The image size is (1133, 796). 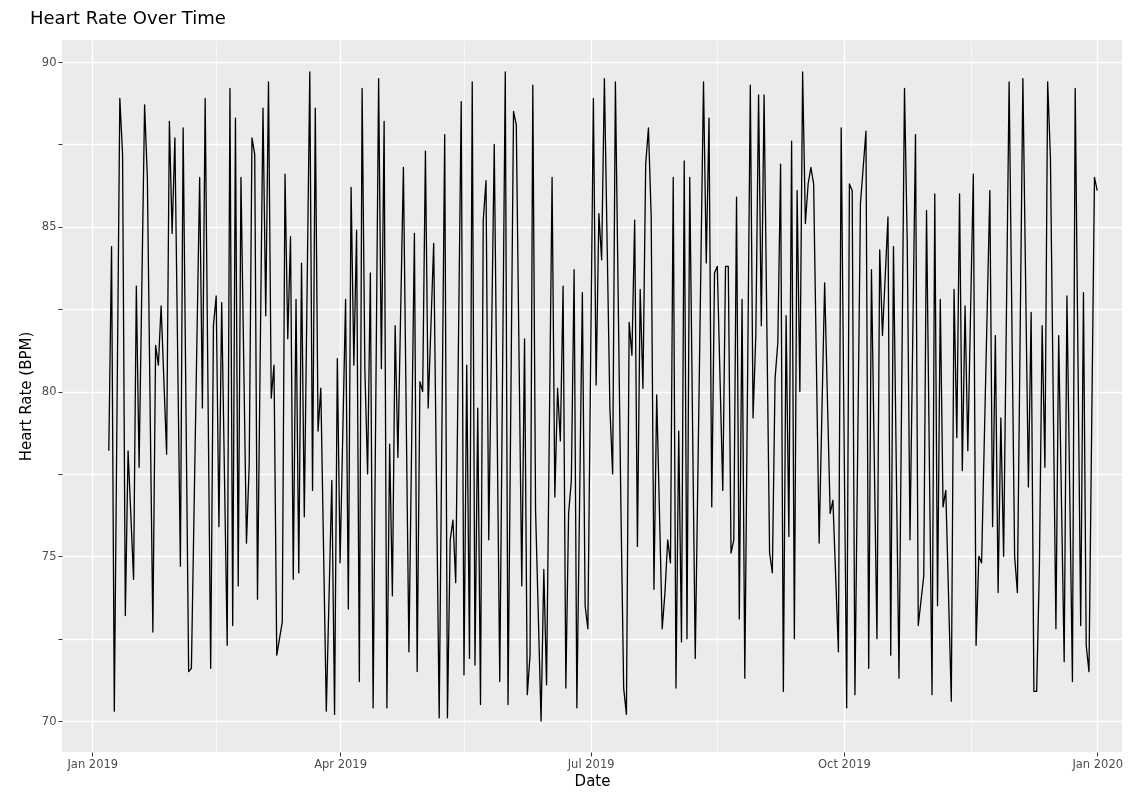 What do you see at coordinates (1097, 763) in the screenshot?
I see `x-tick-label: Jan 2020` at bounding box center [1097, 763].